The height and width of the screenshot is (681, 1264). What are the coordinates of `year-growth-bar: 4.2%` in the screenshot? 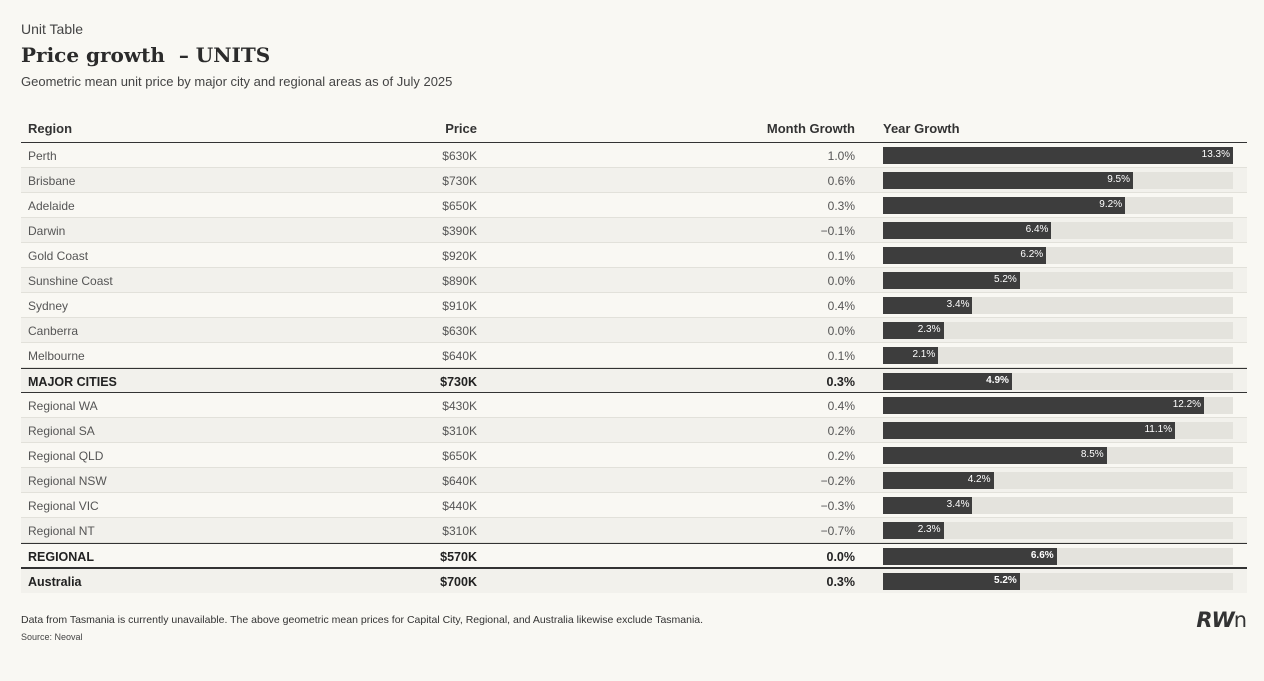 It's located at (938, 480).